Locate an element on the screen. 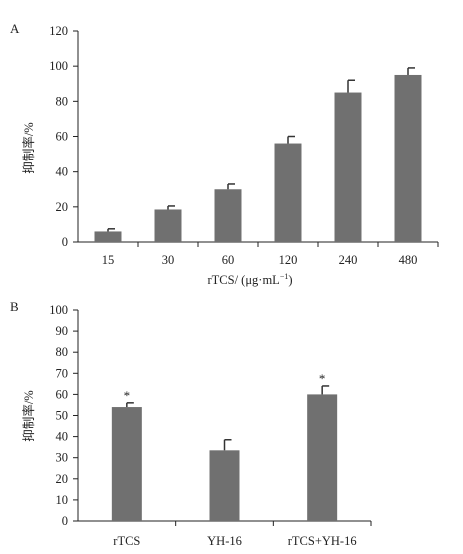 This screenshot has height=554, width=463. panel-label-b: B is located at coordinates (14, 306).